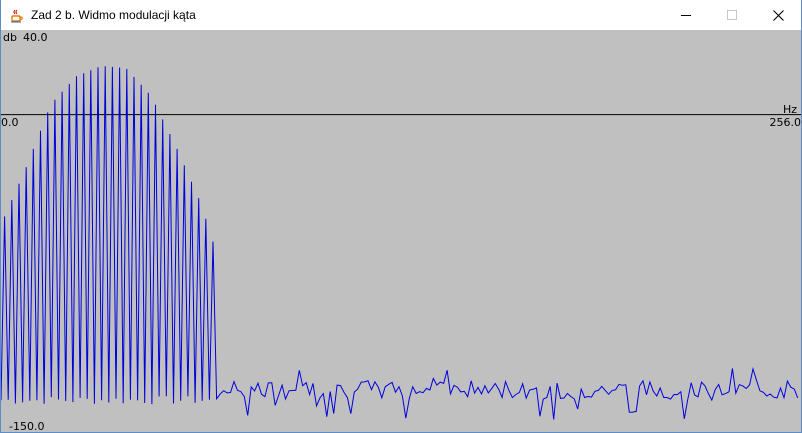  Describe the element at coordinates (27, 426) in the screenshot. I see `y-min-label: -150.0` at that location.